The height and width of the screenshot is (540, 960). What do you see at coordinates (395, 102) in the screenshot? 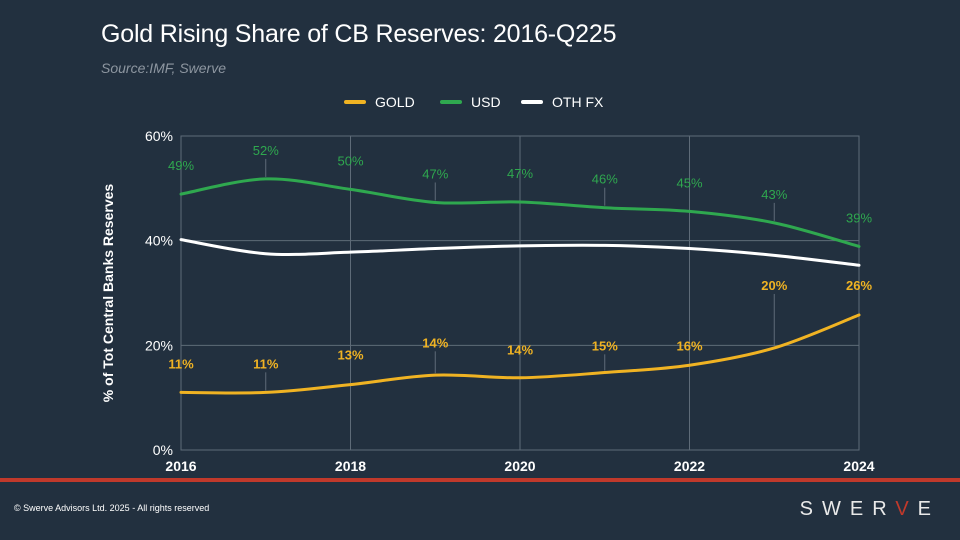
I see `legend-label-gold: GOLD` at bounding box center [395, 102].